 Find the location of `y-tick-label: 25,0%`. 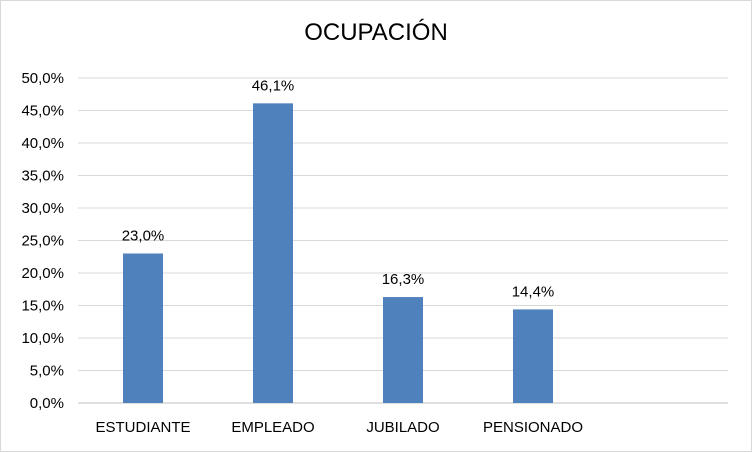

y-tick-label: 25,0% is located at coordinates (42, 241).